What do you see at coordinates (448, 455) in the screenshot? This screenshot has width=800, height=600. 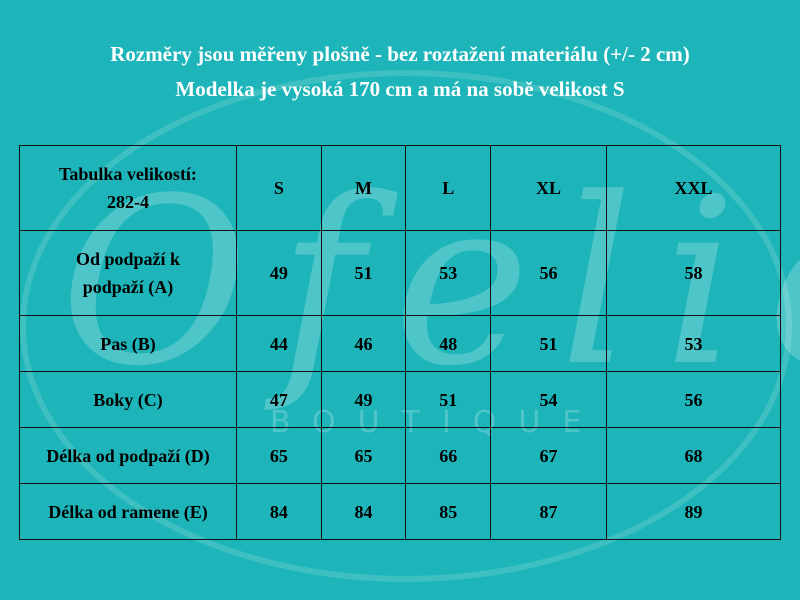 I see `cell-value: 66` at bounding box center [448, 455].